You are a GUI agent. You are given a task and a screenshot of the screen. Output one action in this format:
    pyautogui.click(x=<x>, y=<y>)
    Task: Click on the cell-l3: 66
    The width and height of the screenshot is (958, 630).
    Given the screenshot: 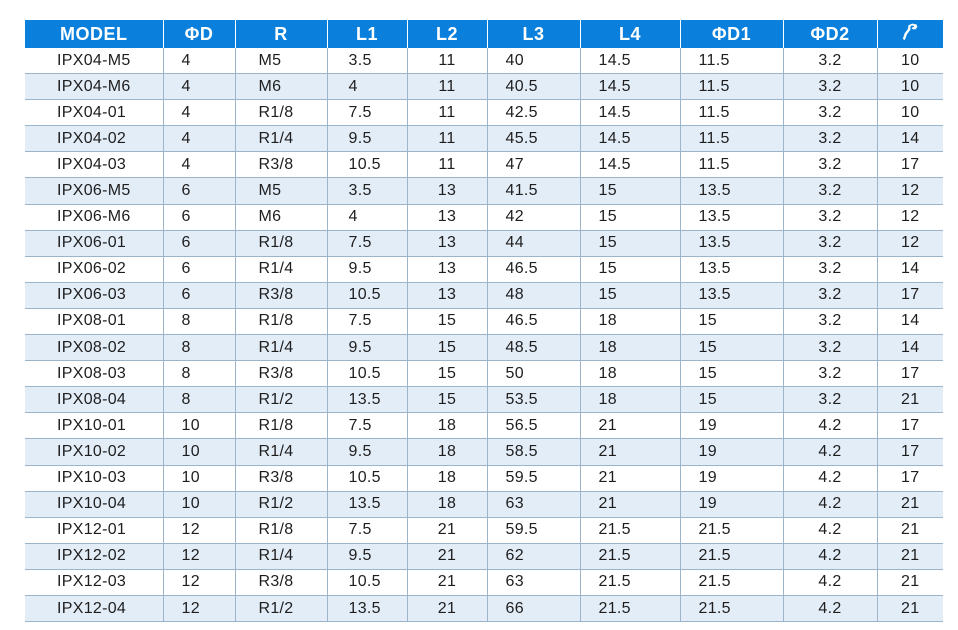 What is the action you would take?
    pyautogui.click(x=533, y=609)
    